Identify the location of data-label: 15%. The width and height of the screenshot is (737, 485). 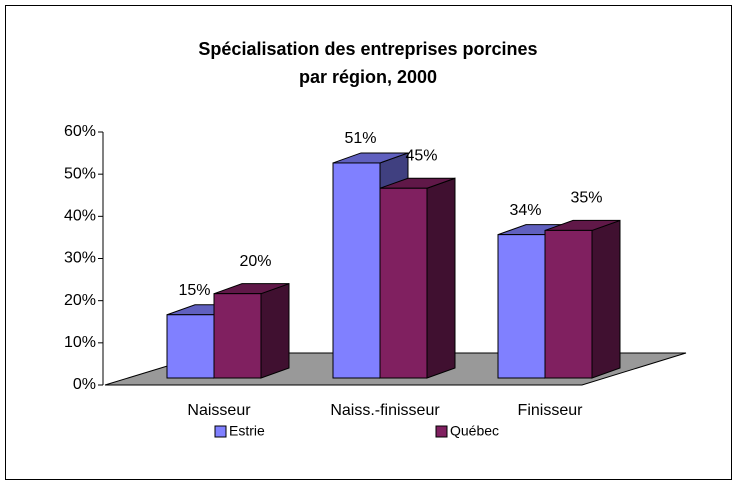
(194, 290).